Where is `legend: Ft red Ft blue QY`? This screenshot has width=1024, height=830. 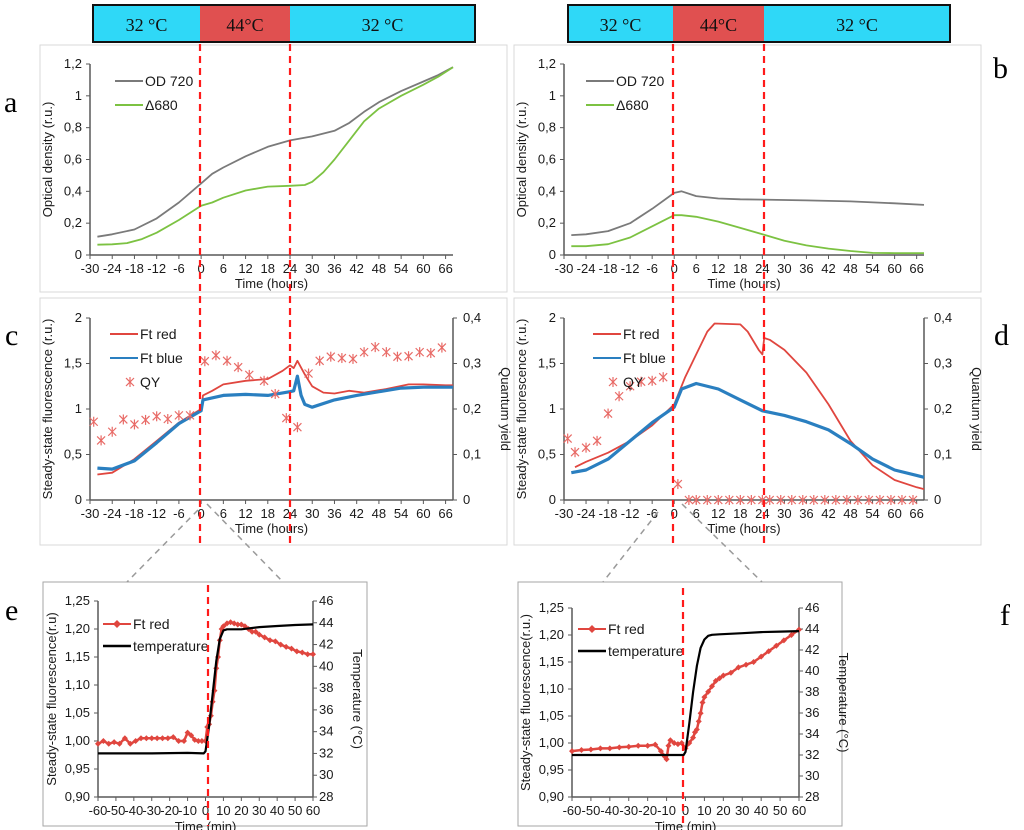
legend: Ft red Ft blue QY is located at coordinates (629, 358).